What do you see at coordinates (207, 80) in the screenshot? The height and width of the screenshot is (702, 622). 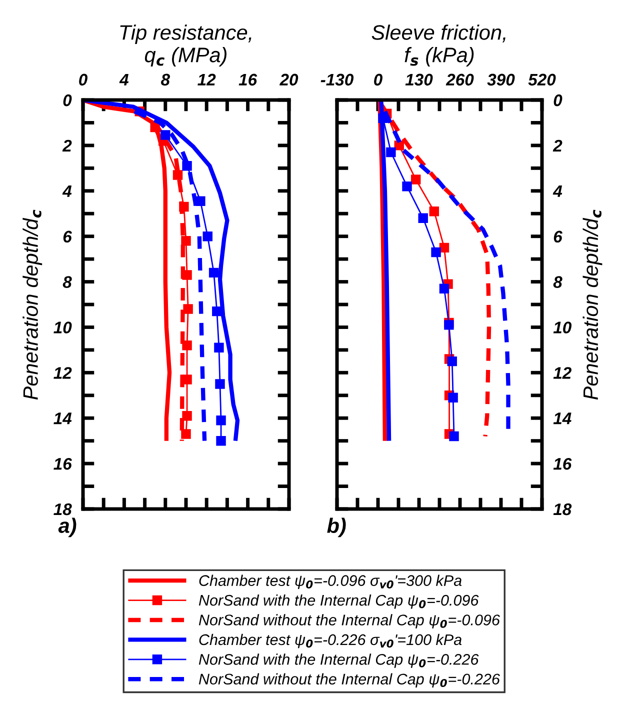 I see `x-tick-label: 12` at bounding box center [207, 80].